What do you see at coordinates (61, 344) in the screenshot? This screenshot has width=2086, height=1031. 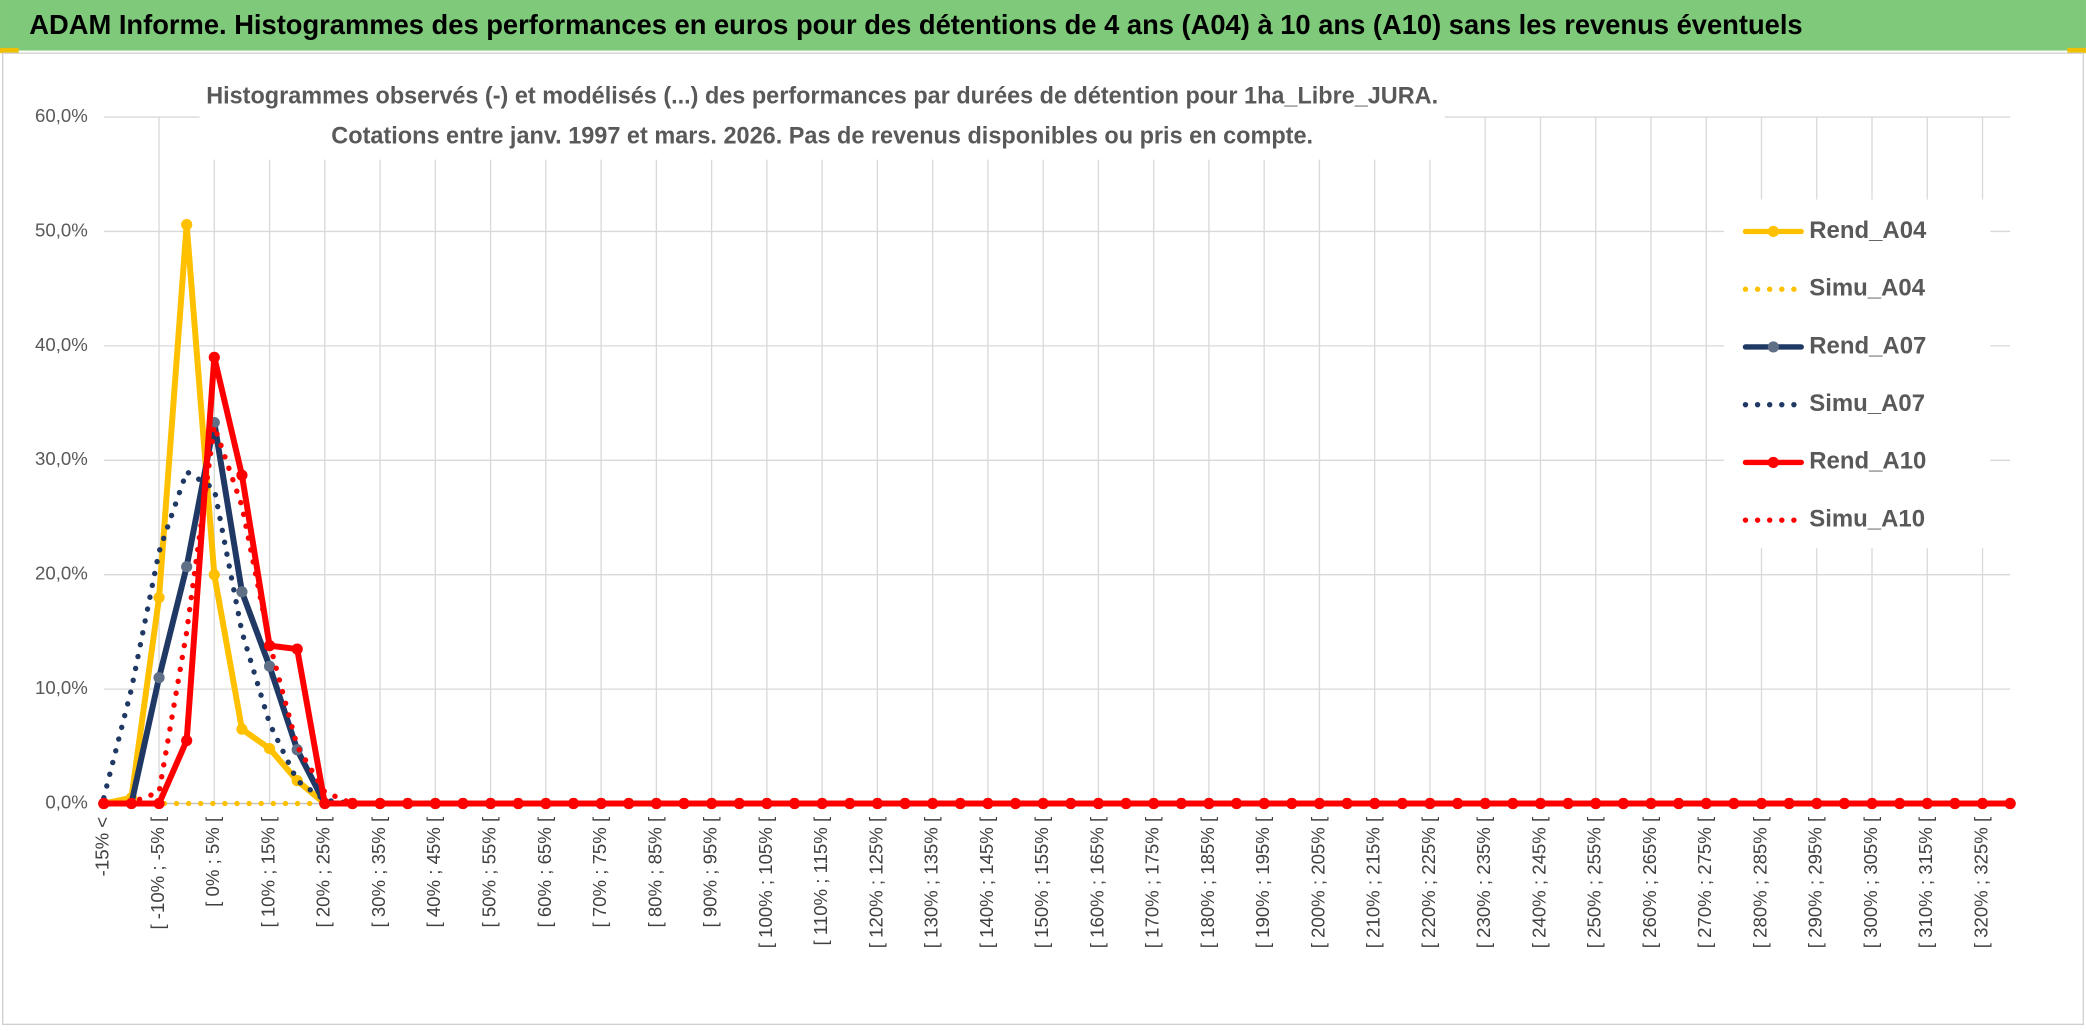 I see `y-tick-label: 40,0%` at bounding box center [61, 344].